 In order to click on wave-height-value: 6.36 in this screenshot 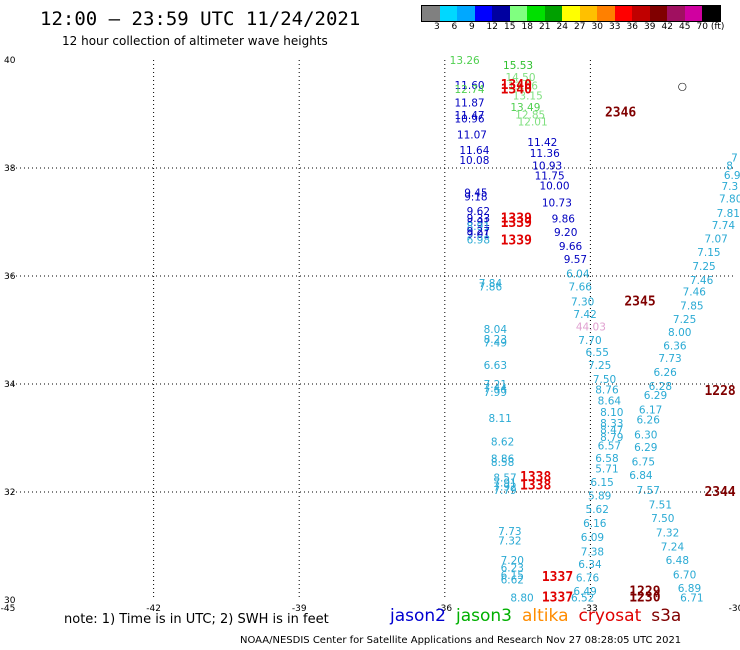, I will do `click(675, 346)`.